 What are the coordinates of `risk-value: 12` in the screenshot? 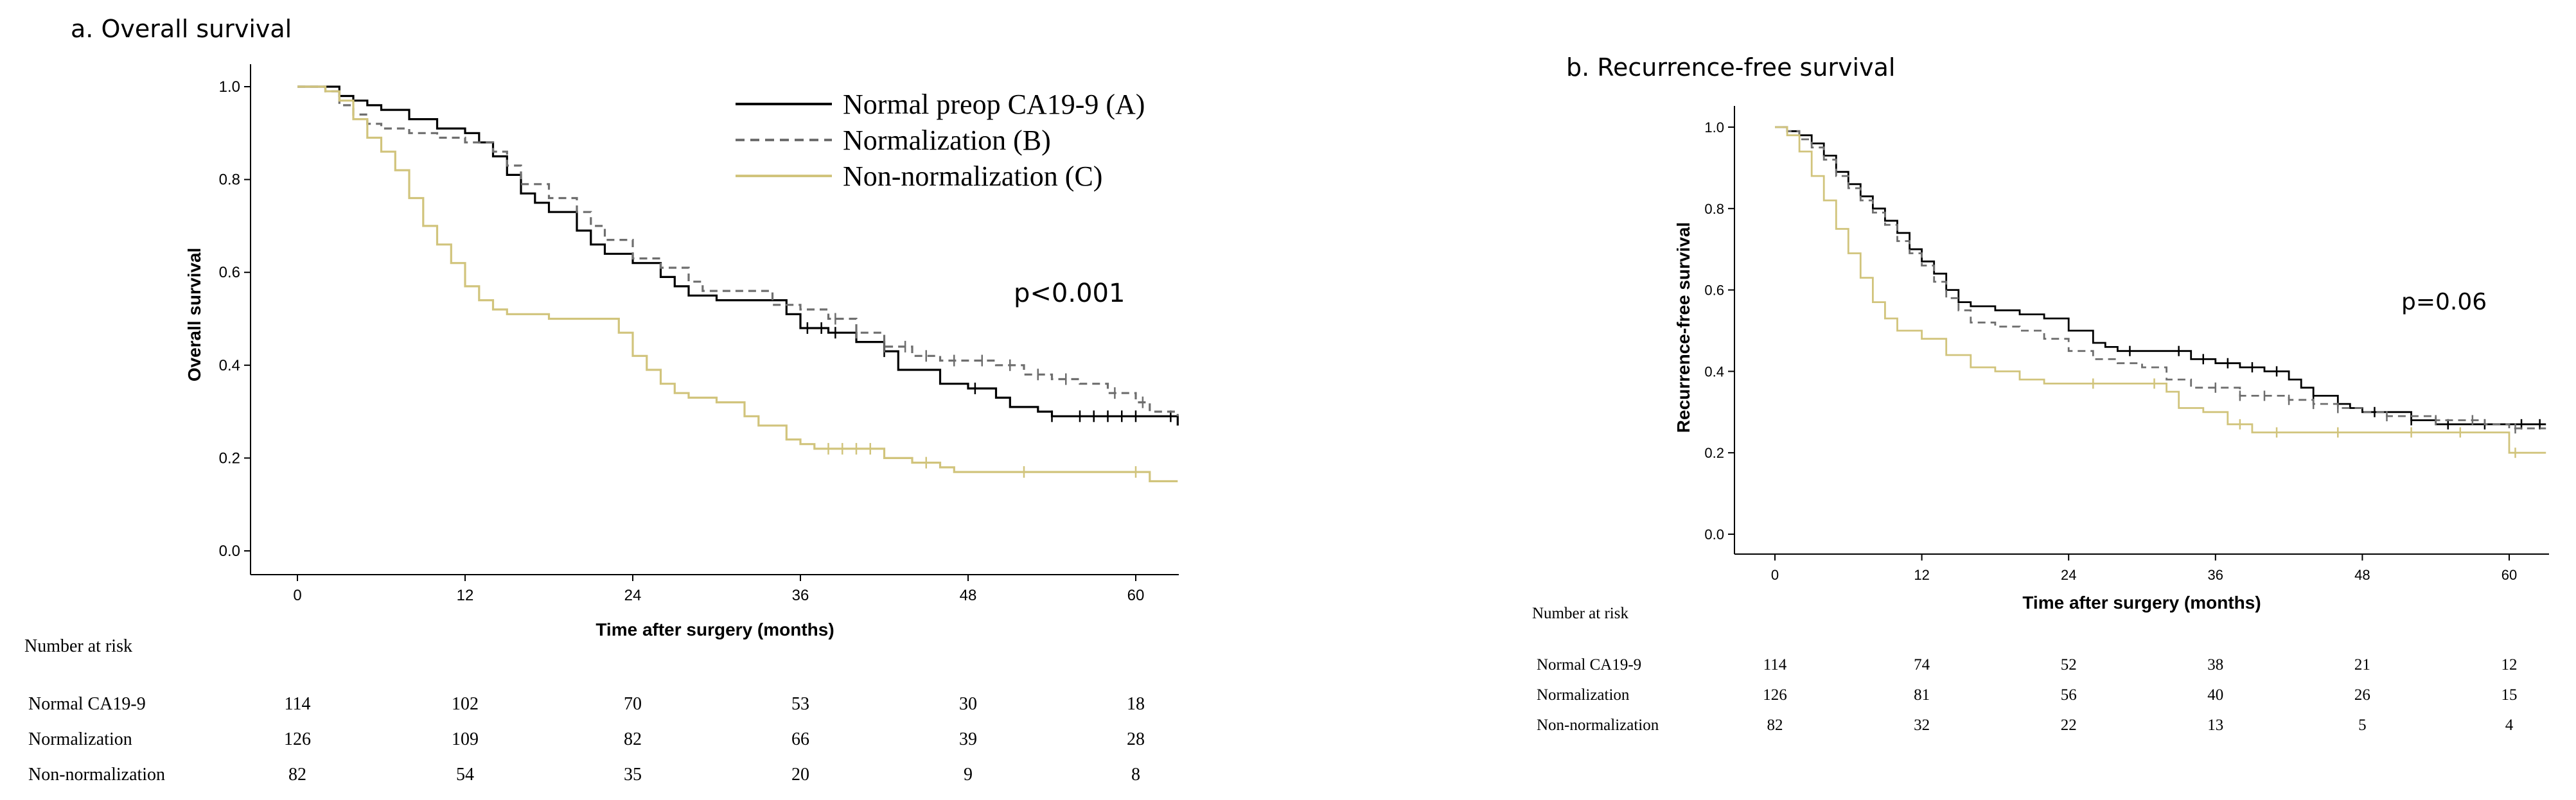 It's located at (2509, 665).